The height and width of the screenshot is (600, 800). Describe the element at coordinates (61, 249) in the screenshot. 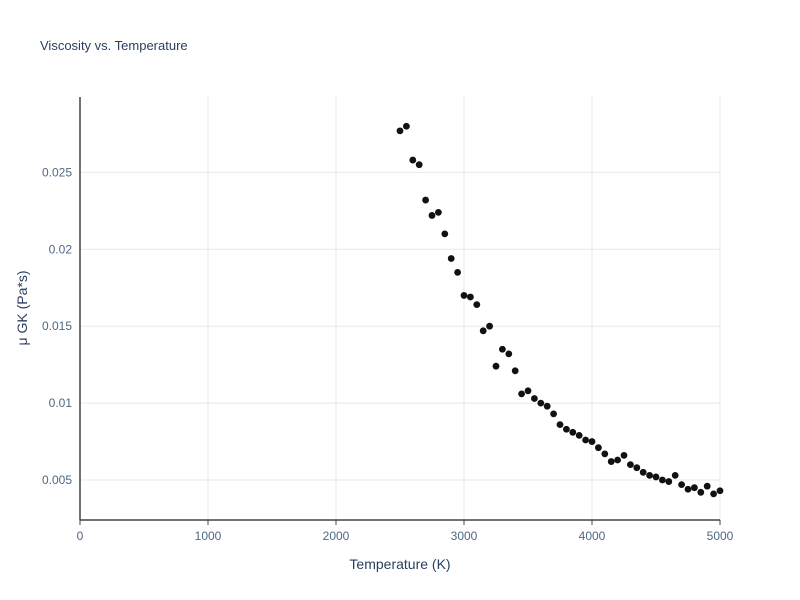

I see `y-tick-label: 0.02` at that location.